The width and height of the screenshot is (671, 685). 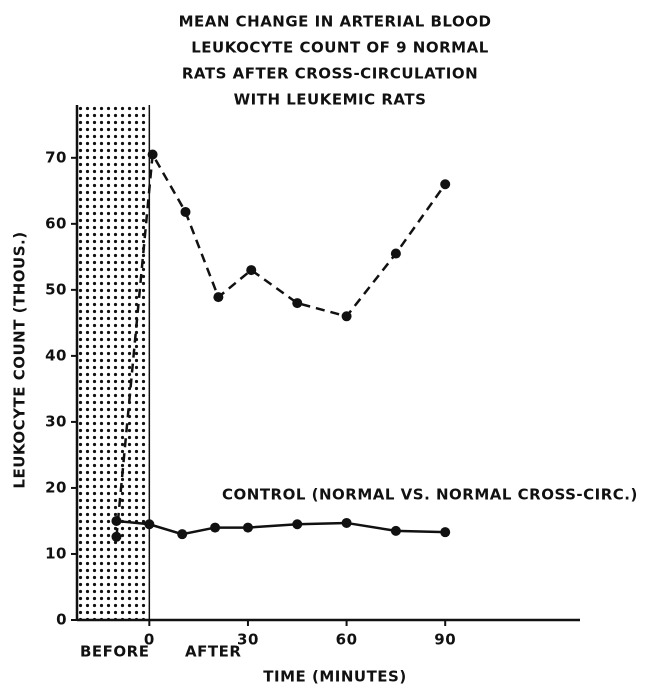 I want to click on y-tick-label: 20, so click(x=56, y=487).